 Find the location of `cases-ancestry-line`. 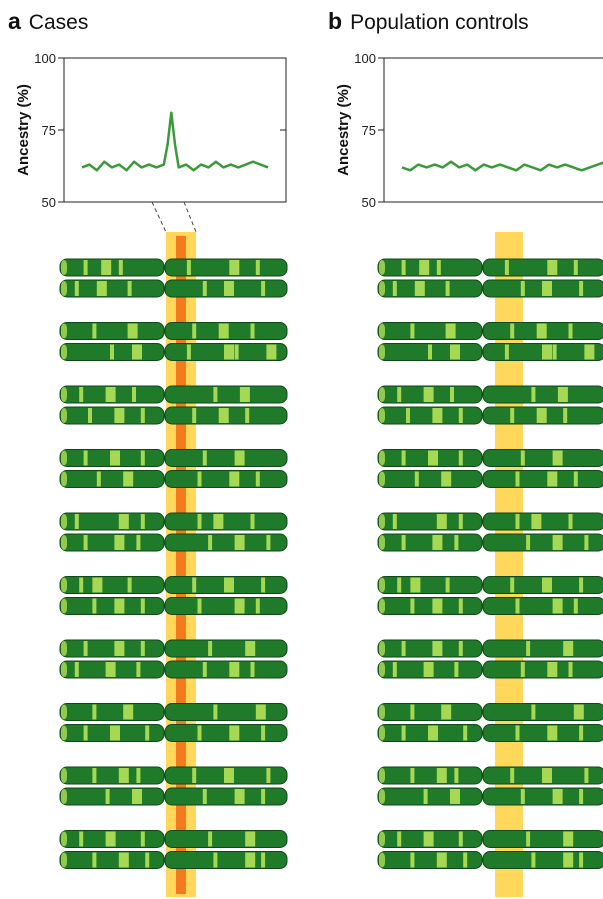

cases-ancestry-line is located at coordinates (175, 141).